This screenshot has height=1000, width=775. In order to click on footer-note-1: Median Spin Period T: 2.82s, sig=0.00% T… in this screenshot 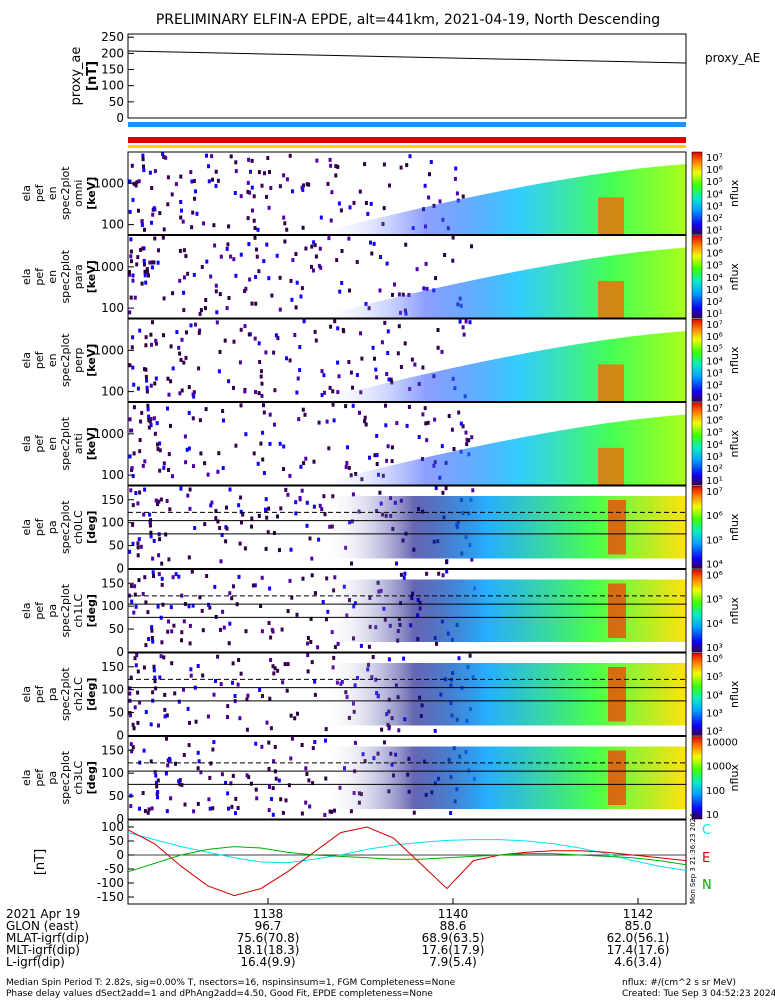, I will do `click(231, 983)`.